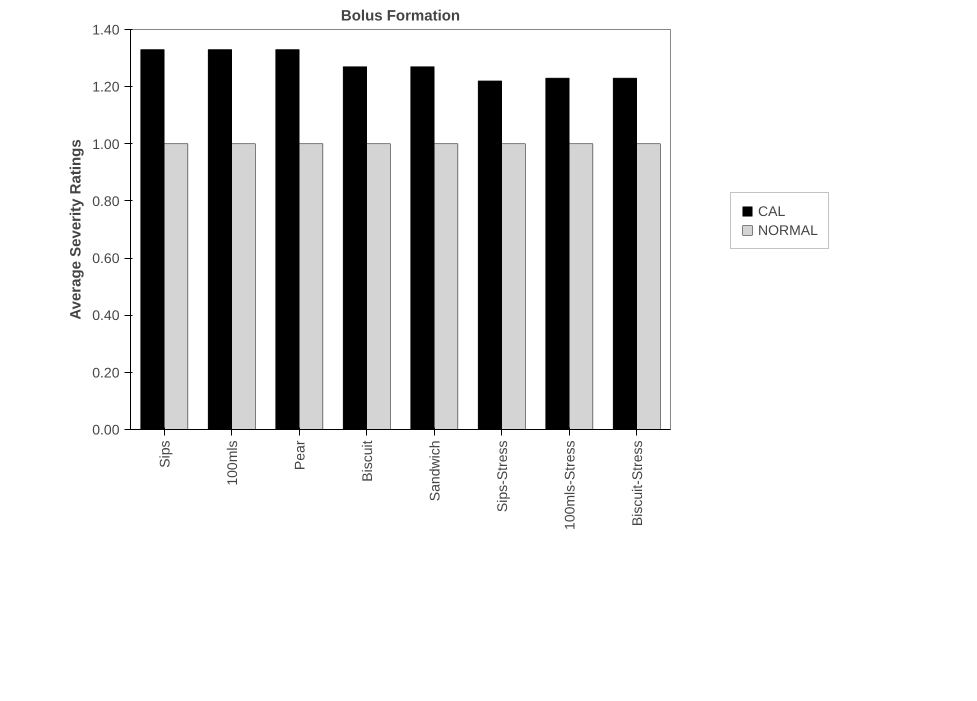  I want to click on y-tick-label: 0.00, so click(106, 430).